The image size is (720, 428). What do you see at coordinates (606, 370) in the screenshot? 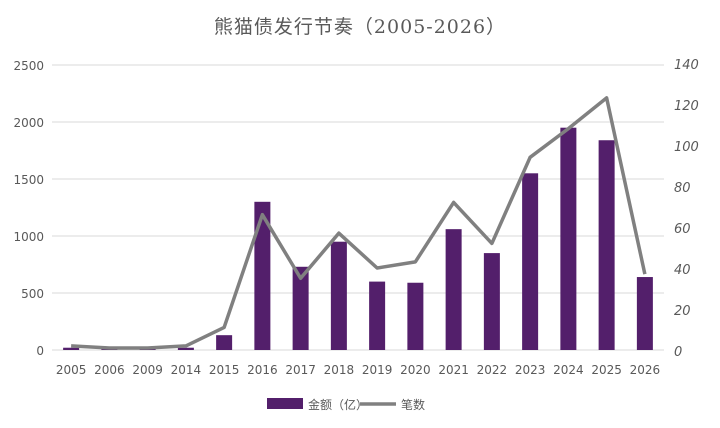
I see `x-tick-label: 2025` at bounding box center [606, 370].